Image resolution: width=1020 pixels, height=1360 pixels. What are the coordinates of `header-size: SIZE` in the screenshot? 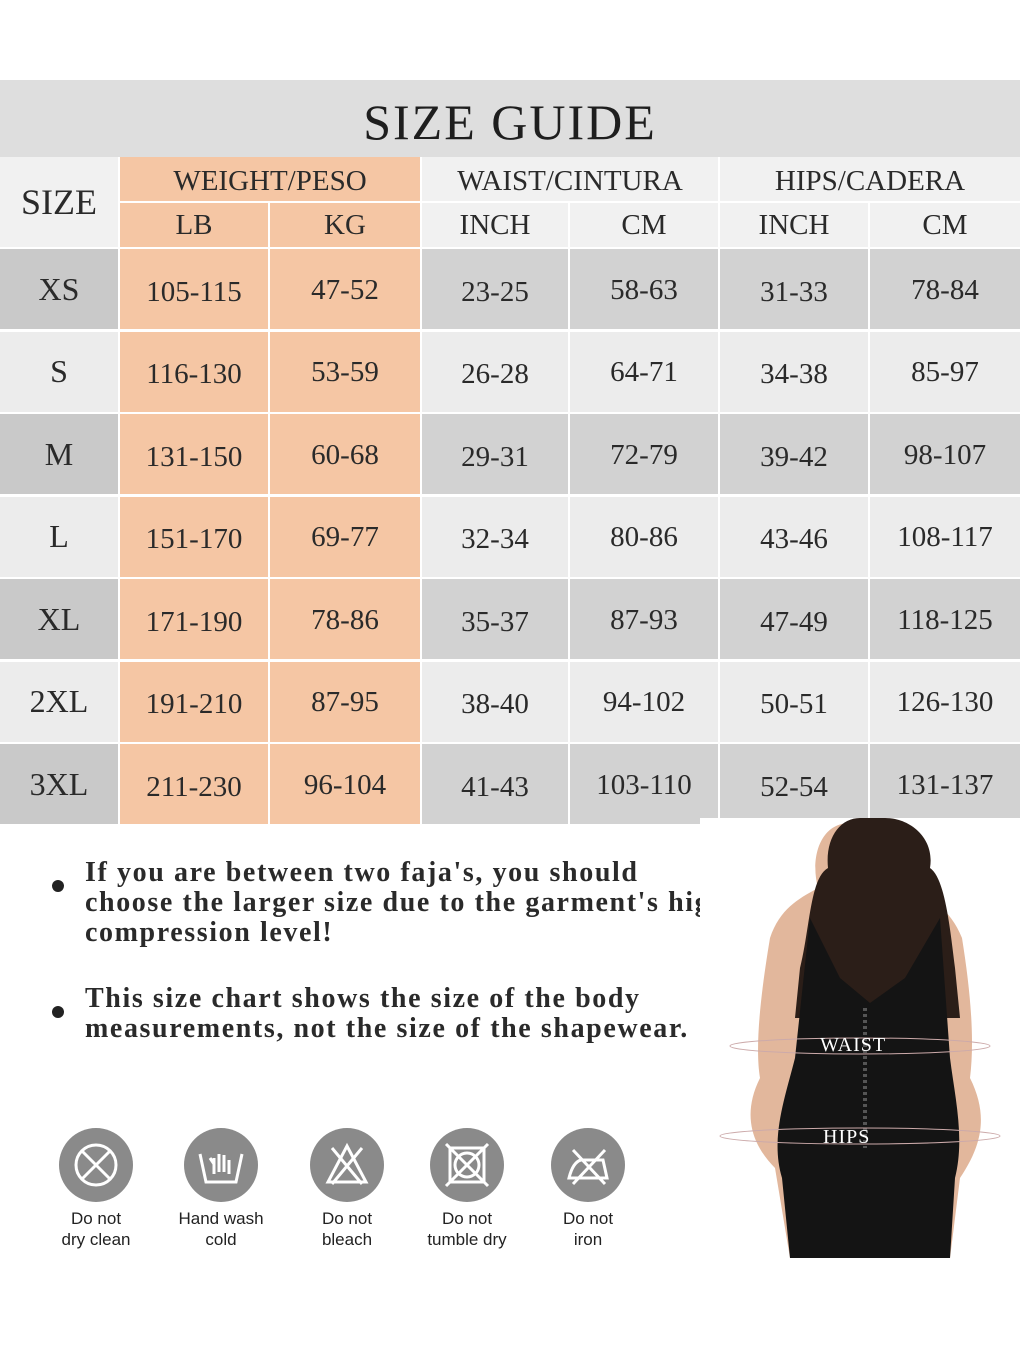 It's located at (59, 202).